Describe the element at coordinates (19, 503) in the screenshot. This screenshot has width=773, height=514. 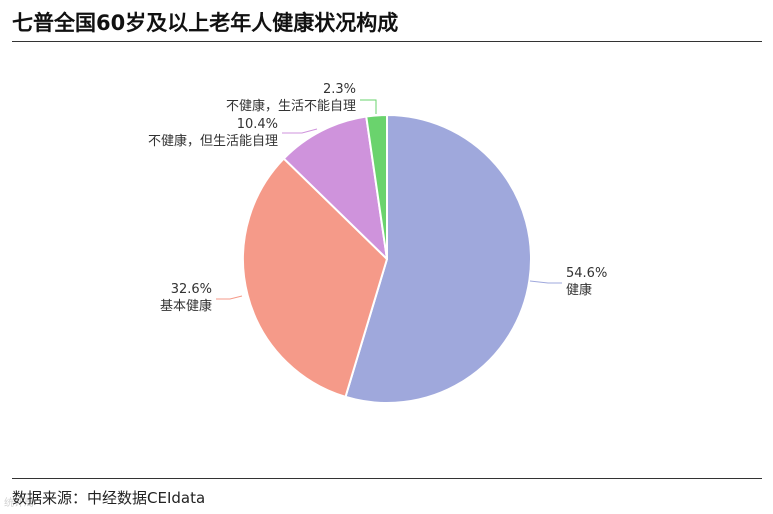
I see `watermark: 统计局` at that location.